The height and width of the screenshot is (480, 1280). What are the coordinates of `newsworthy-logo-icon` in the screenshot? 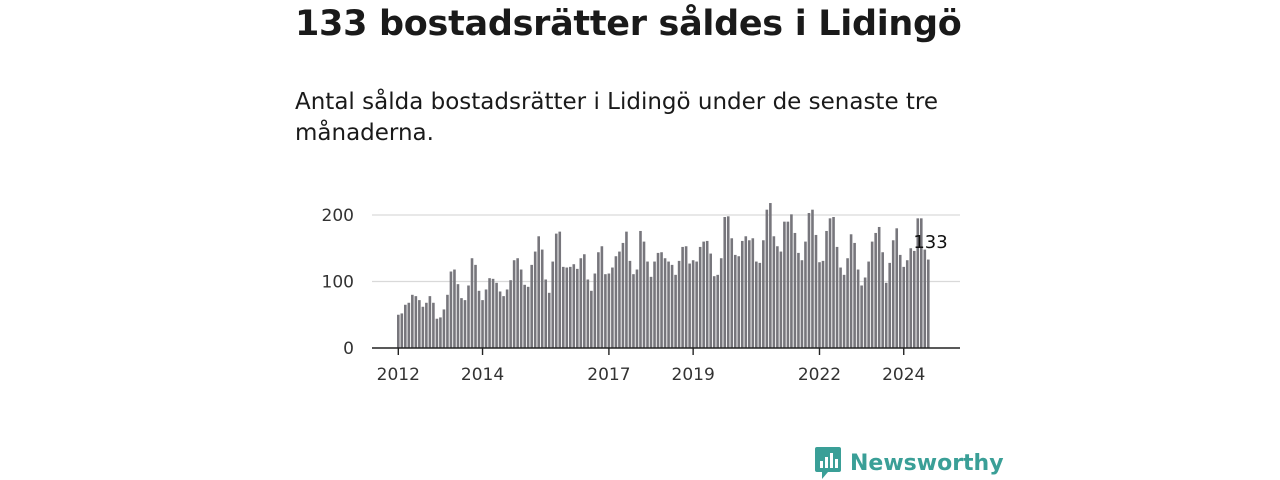 It's located at (828, 463).